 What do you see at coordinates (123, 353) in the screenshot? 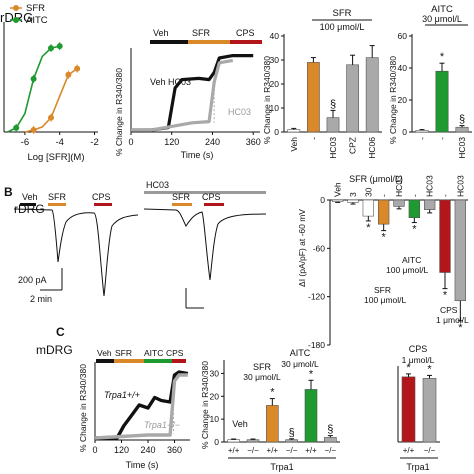
I see `c-protocol-label-sfr: SFR` at bounding box center [123, 353].